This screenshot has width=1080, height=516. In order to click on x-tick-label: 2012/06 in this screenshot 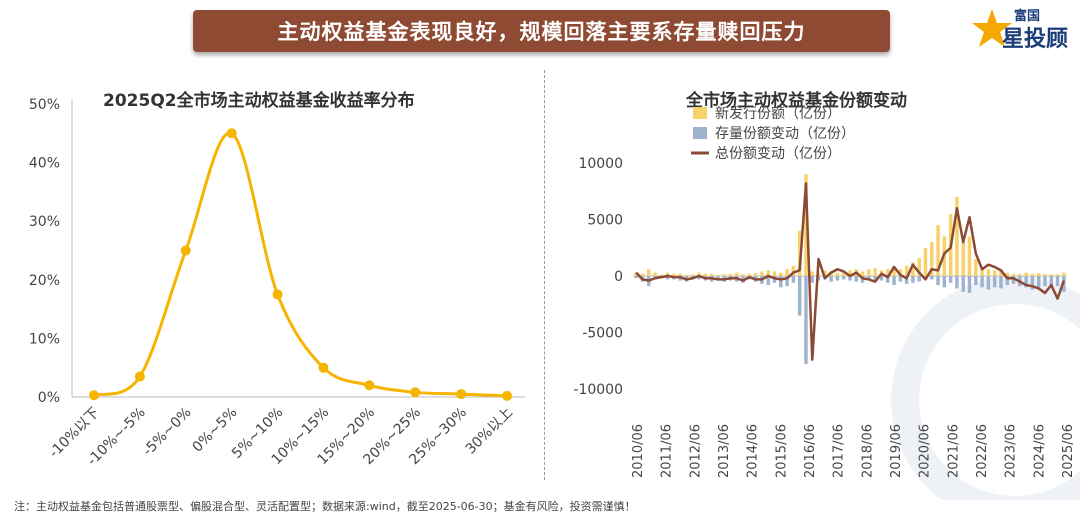, I will do `click(695, 451)`.